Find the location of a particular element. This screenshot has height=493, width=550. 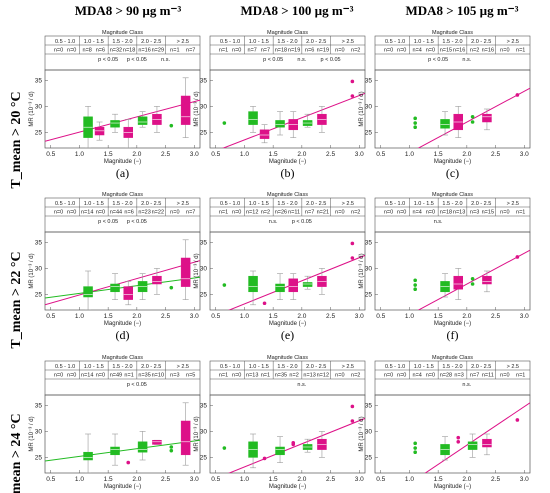

plot-area is located at coordinates (471, 437).